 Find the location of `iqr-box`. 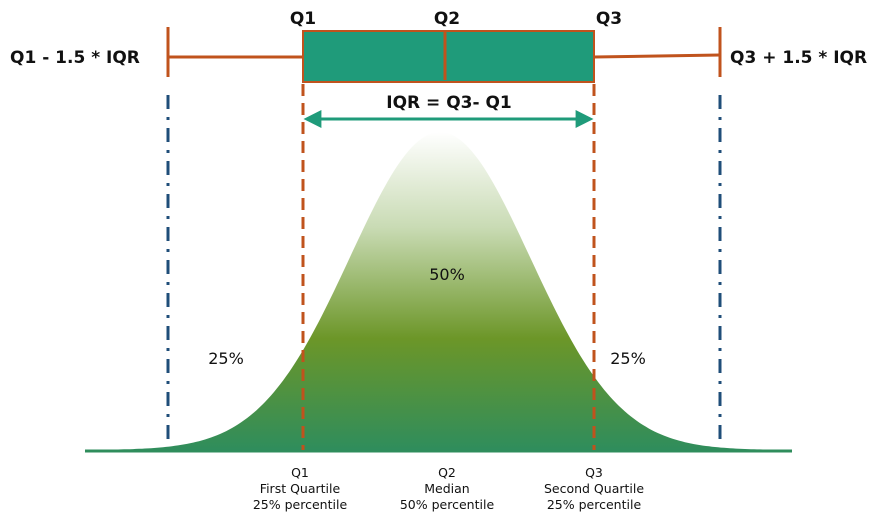

iqr-box is located at coordinates (448, 56).